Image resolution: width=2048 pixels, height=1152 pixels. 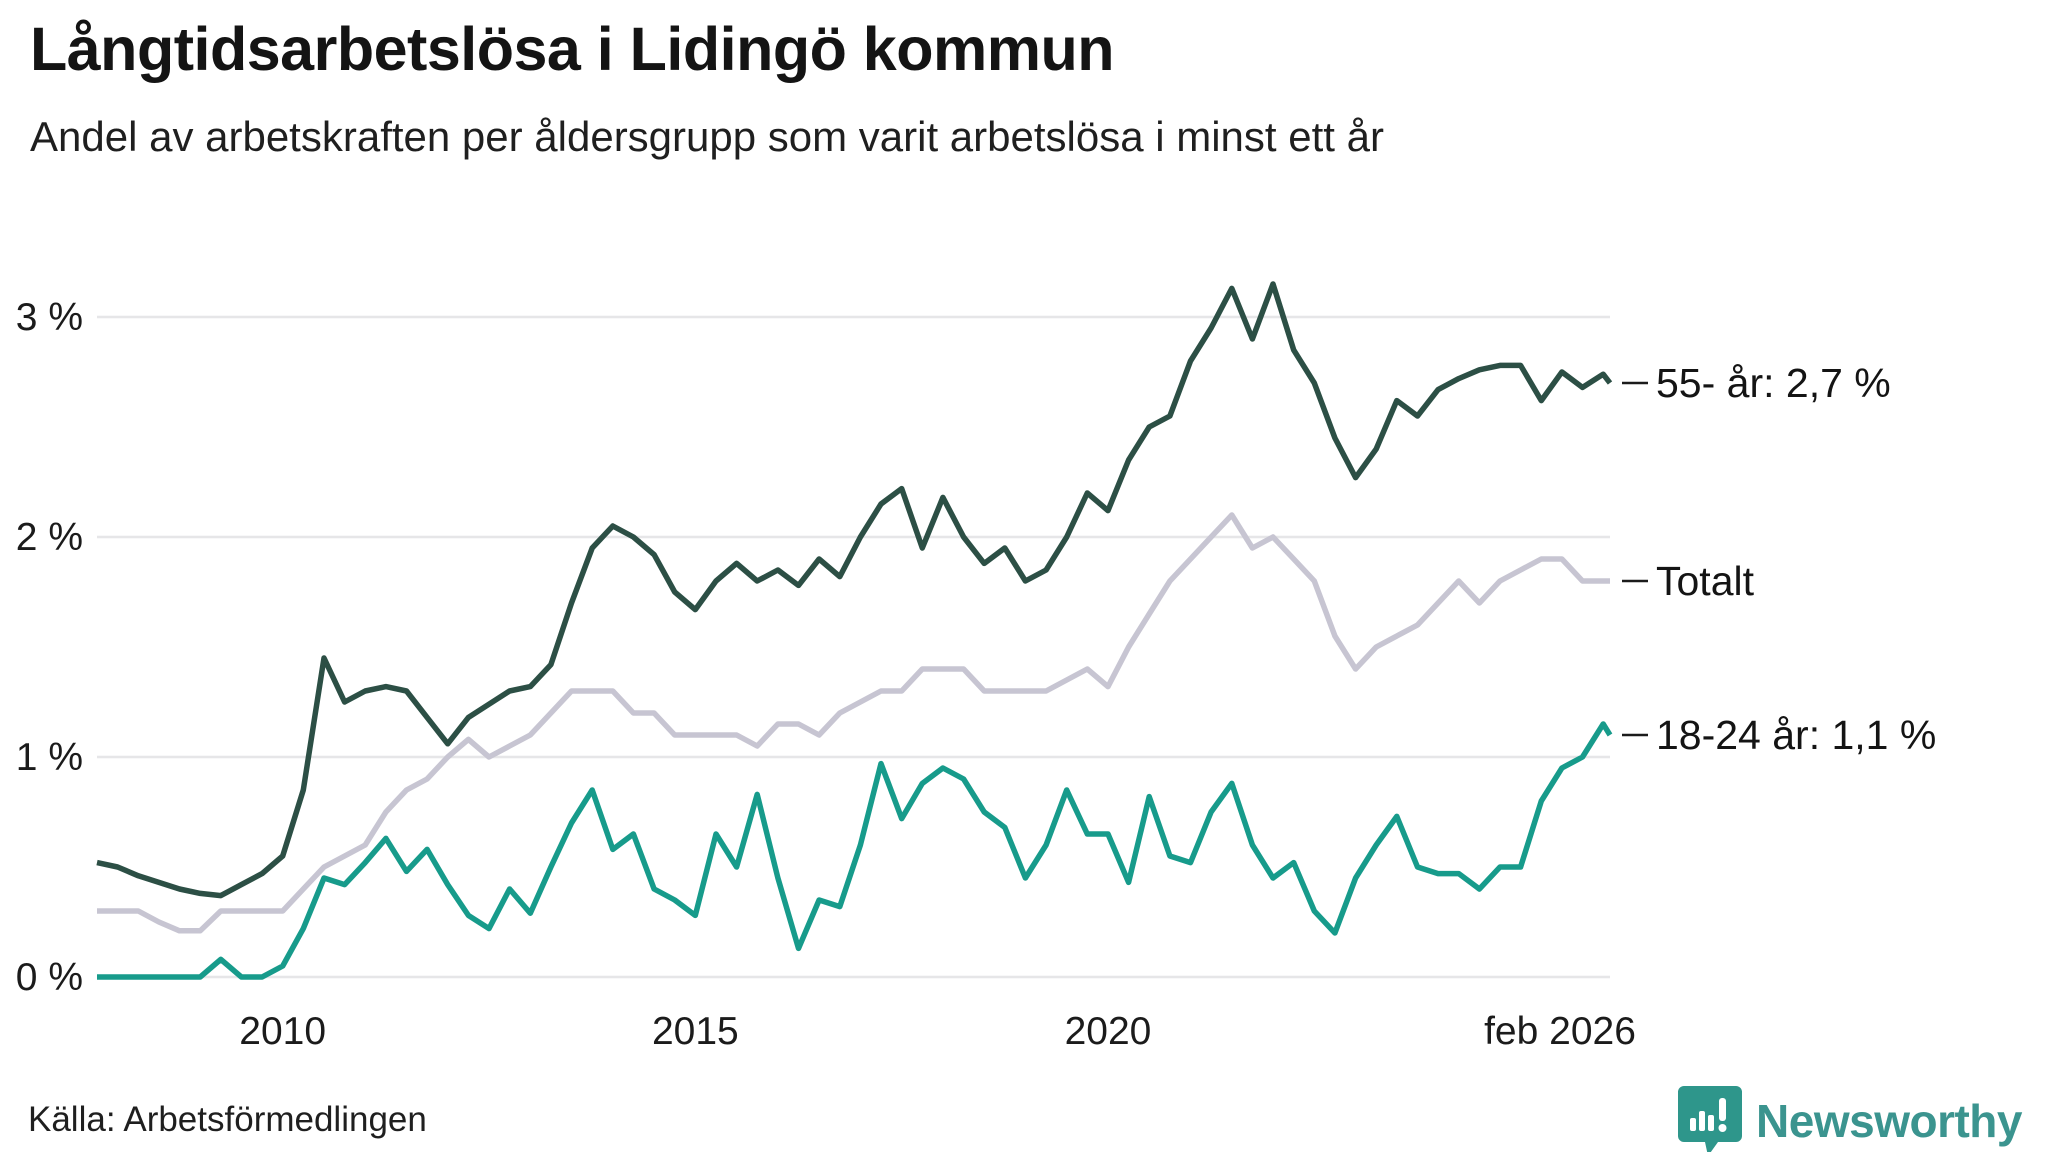 I want to click on y-tick-label: 1 %, so click(x=49, y=757).